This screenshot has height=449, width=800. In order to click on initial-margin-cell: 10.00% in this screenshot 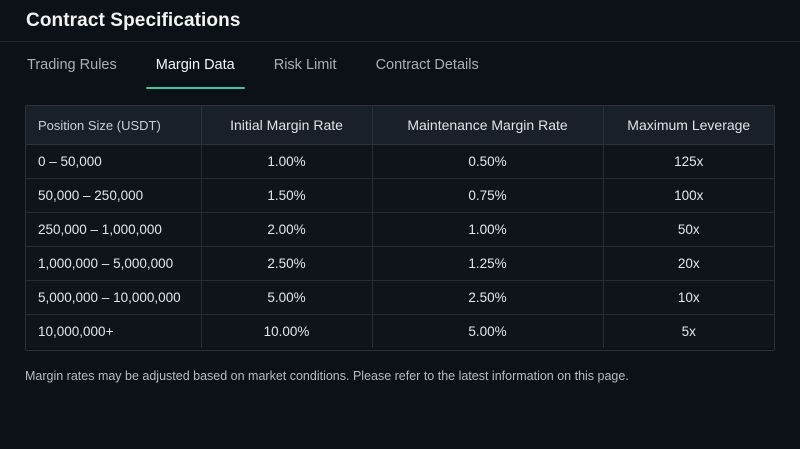, I will do `click(287, 331)`.